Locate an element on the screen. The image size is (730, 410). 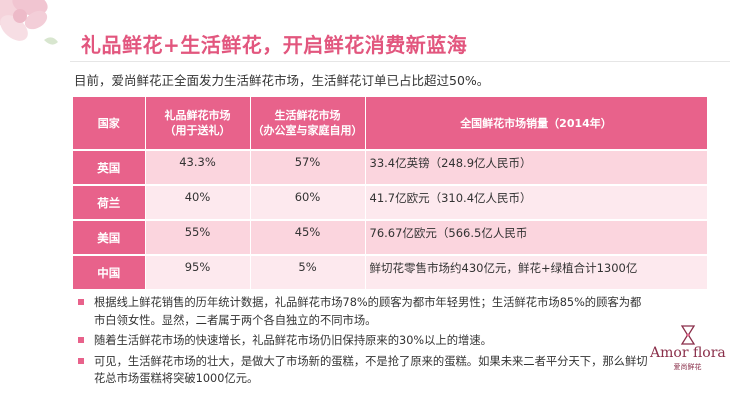
life-share-cell: 45% is located at coordinates (308, 238).